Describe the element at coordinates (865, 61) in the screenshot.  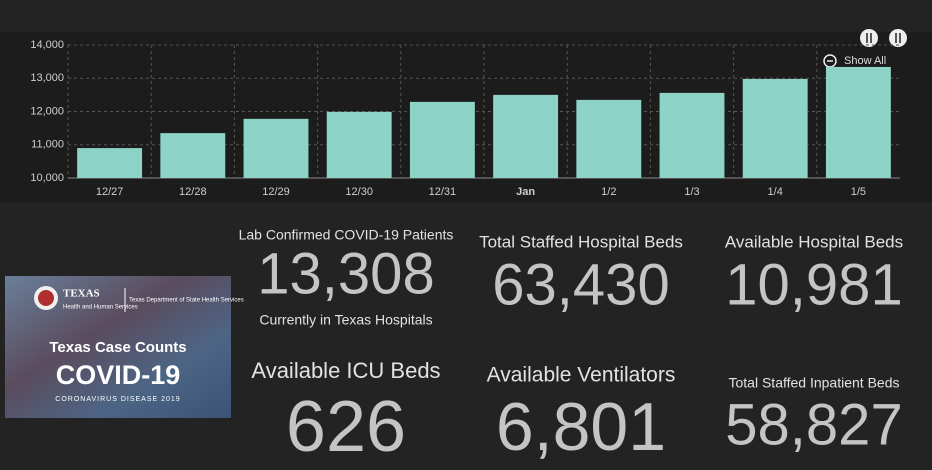
I see `show-all-button: Show All` at that location.